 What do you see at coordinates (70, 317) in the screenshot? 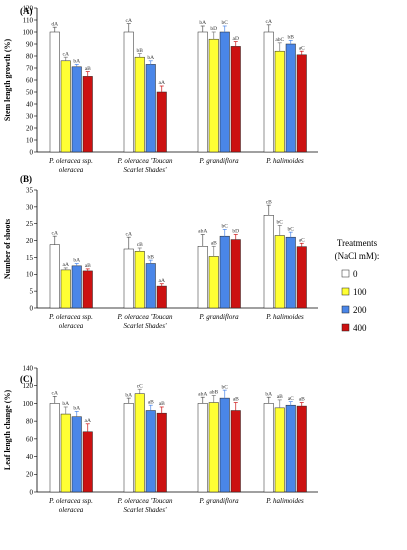
I see `category-label: P. oleracea ssp.` at bounding box center [70, 317].